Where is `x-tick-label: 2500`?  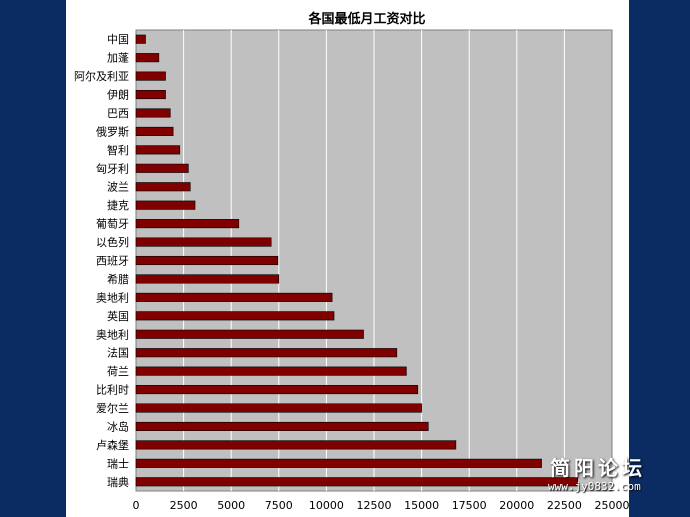 x-tick-label: 2500 is located at coordinates (184, 505).